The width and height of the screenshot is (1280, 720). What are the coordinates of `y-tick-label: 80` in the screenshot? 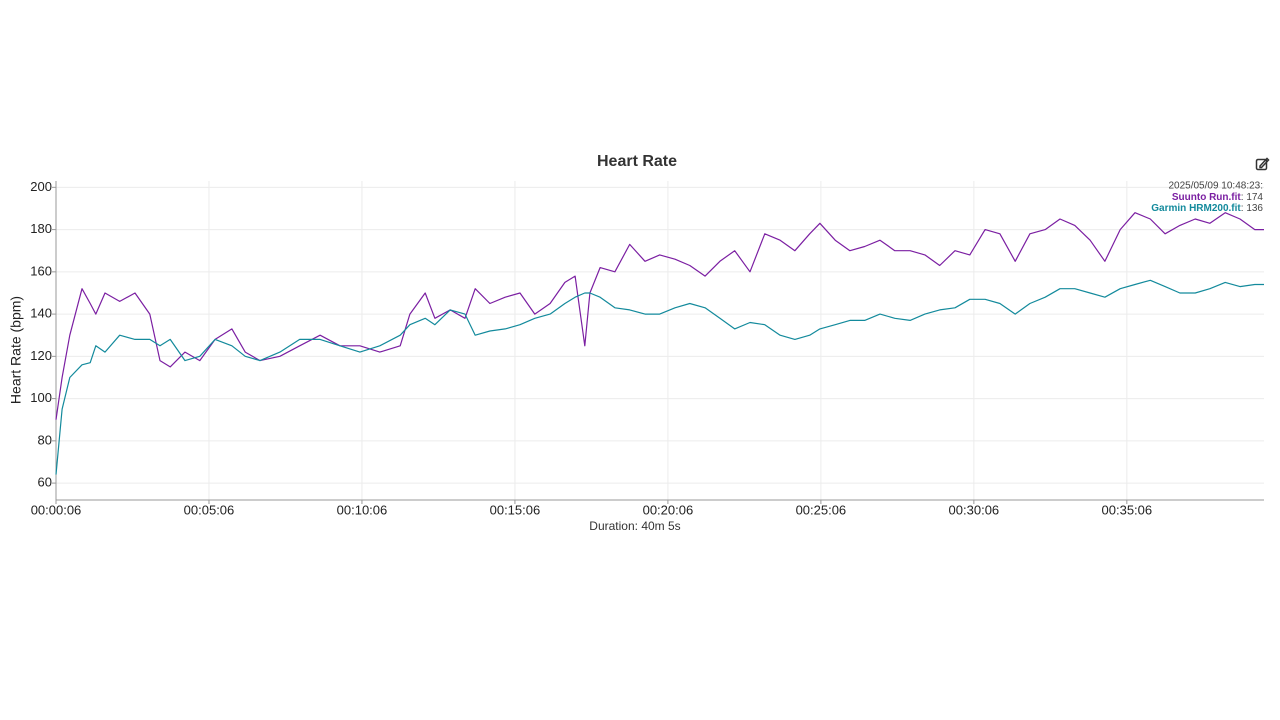 It's located at (45, 439).